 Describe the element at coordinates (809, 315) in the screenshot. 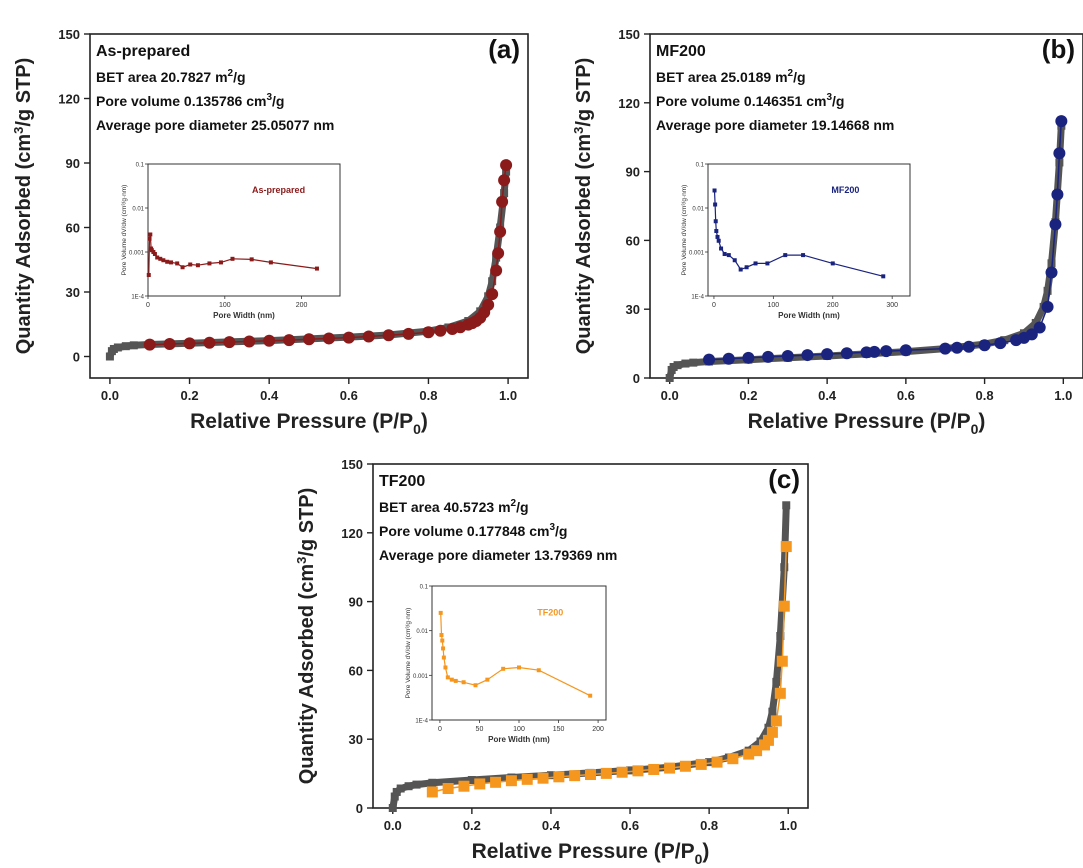

I see `inset-x-axis-label: Pore Width (nm)` at that location.